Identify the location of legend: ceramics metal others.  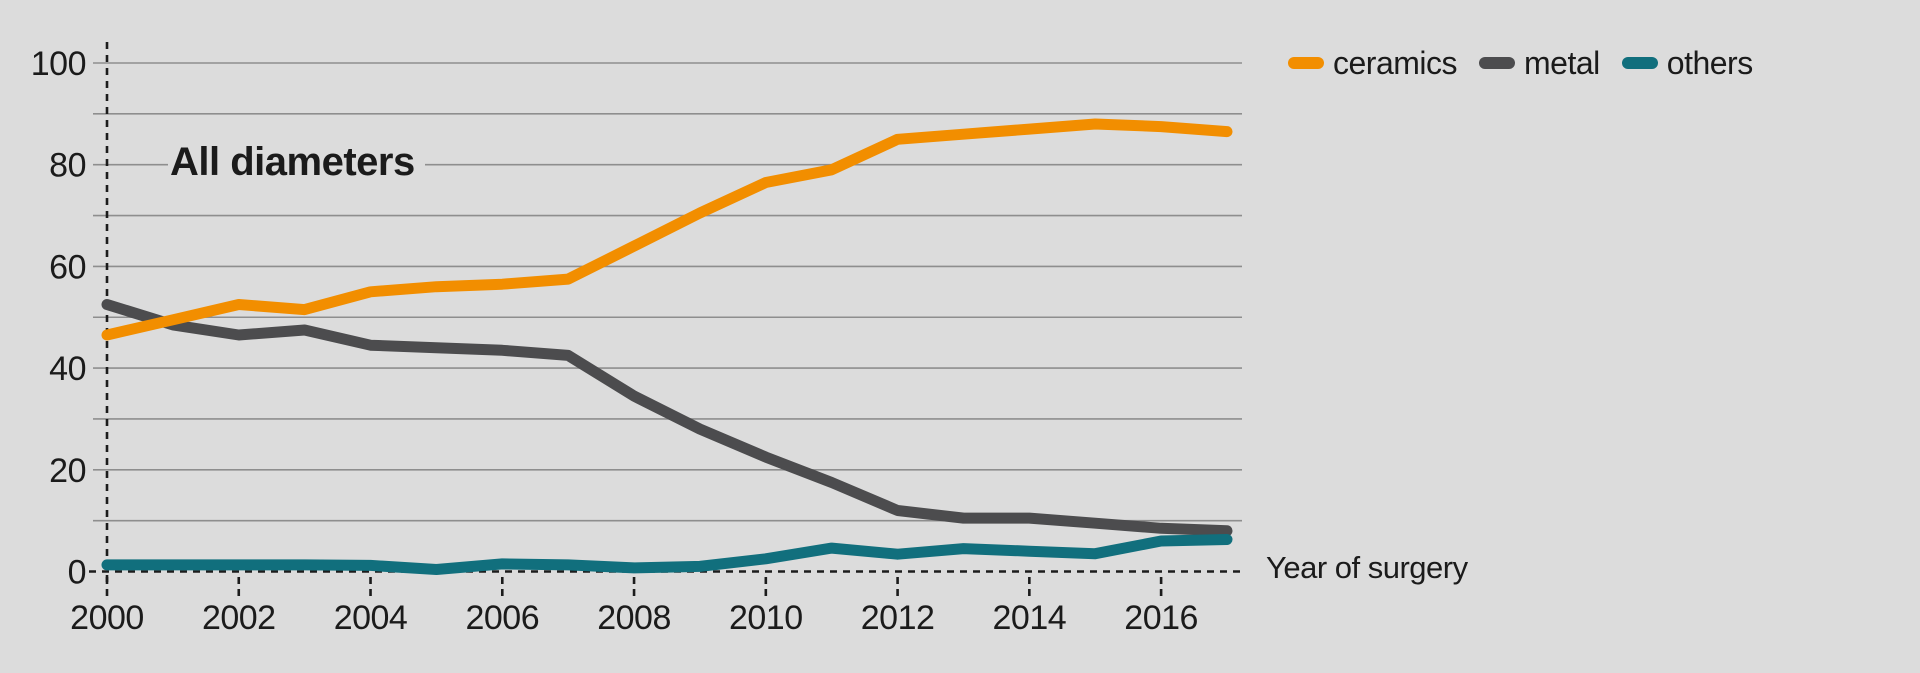
(1520, 63).